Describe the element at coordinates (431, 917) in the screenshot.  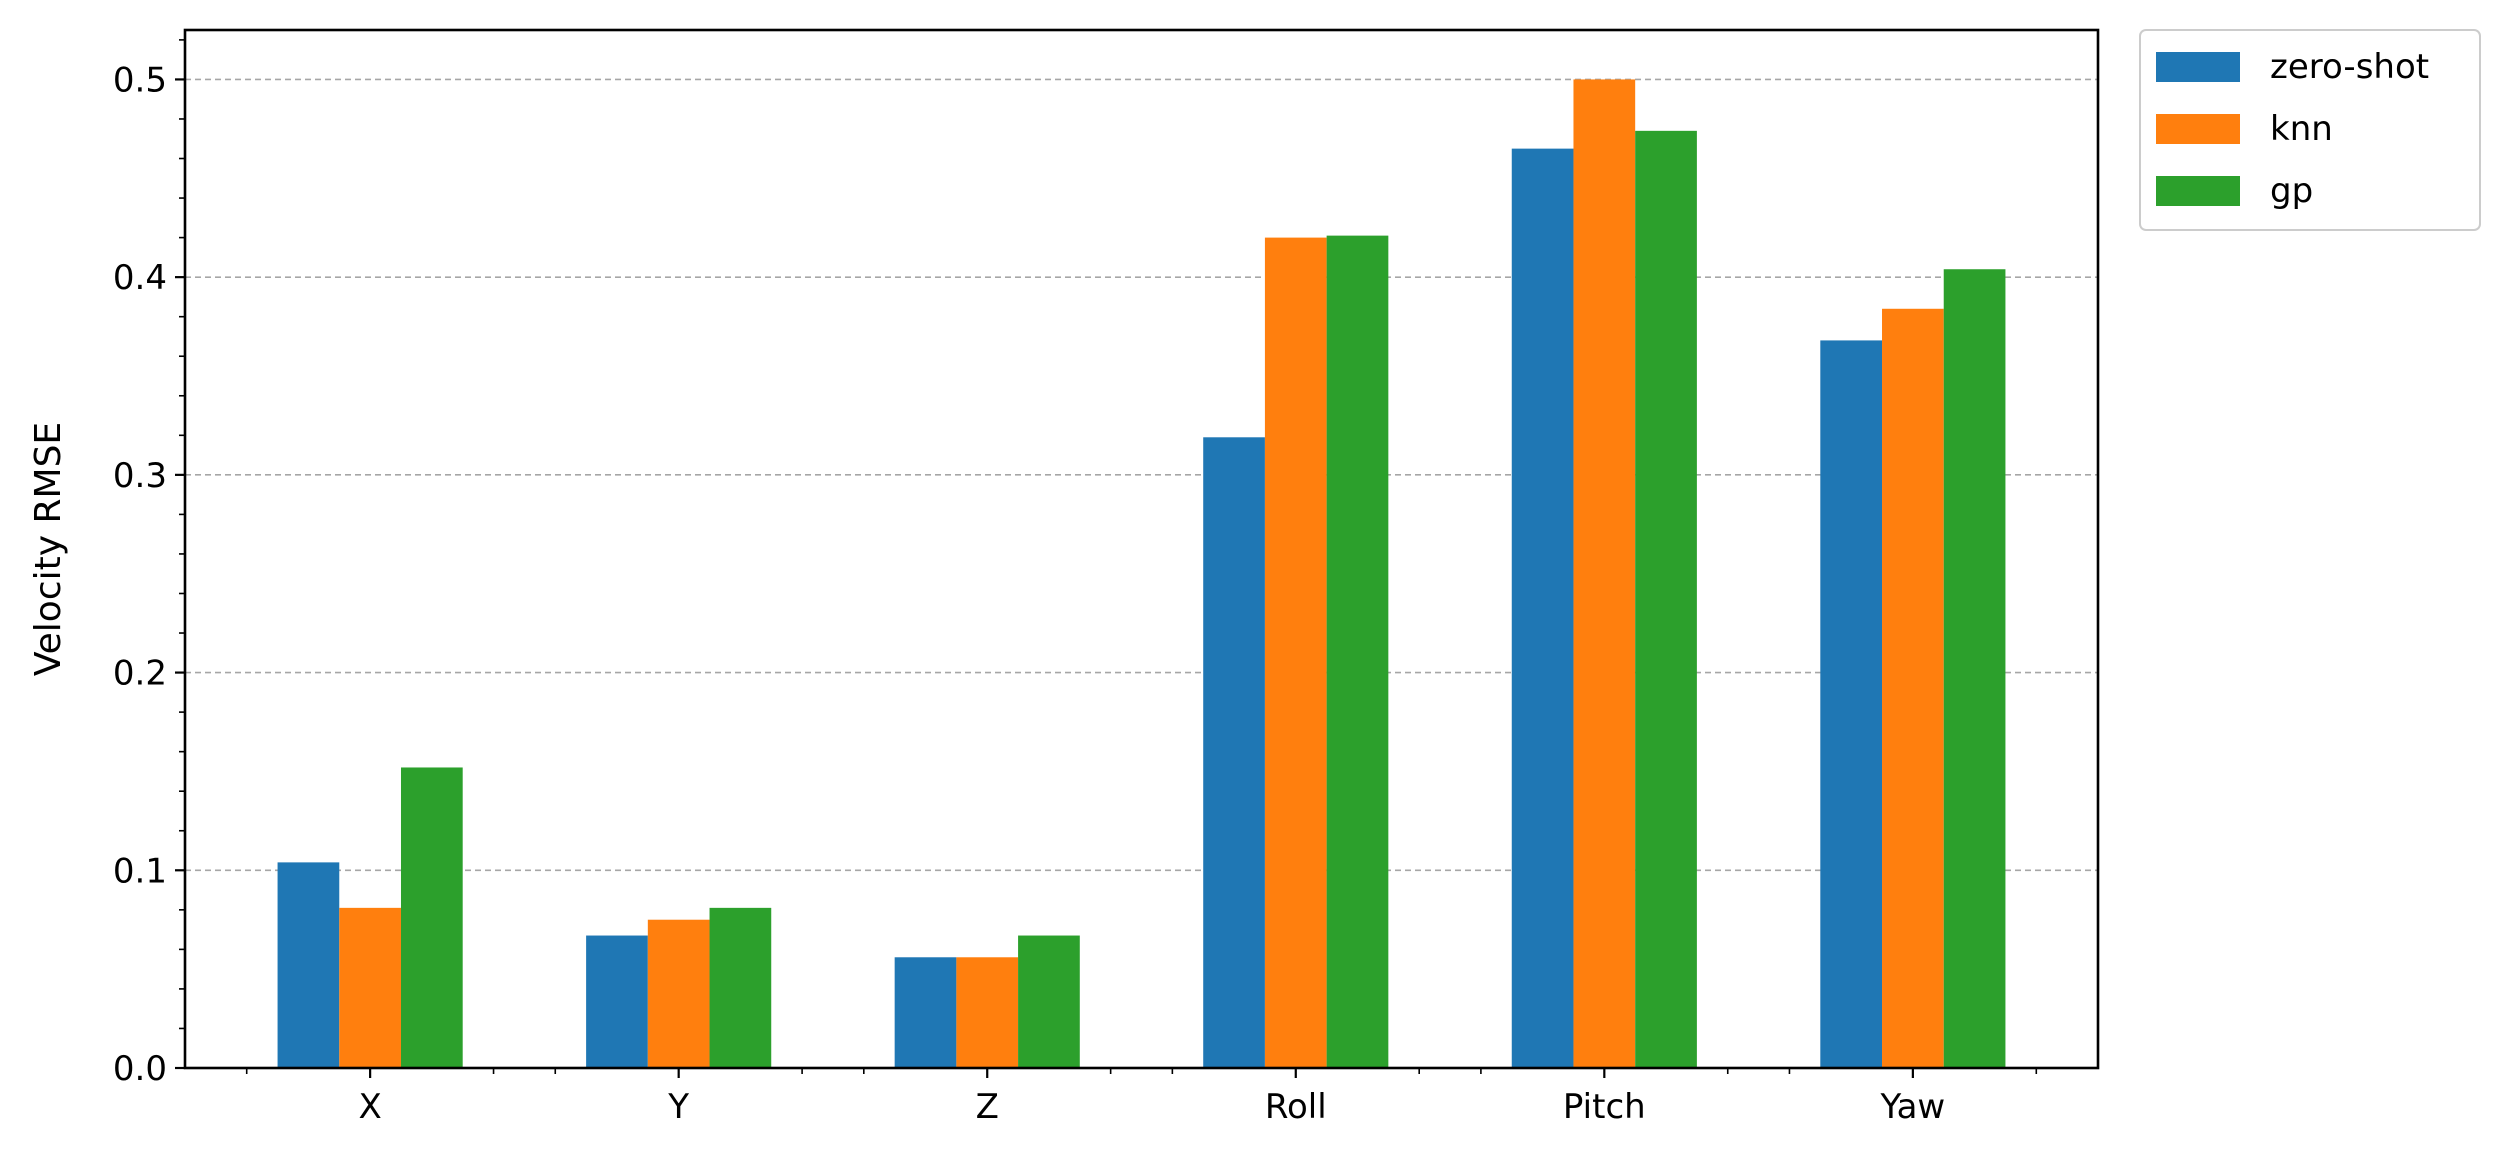
I see `bar-gp-x` at that location.